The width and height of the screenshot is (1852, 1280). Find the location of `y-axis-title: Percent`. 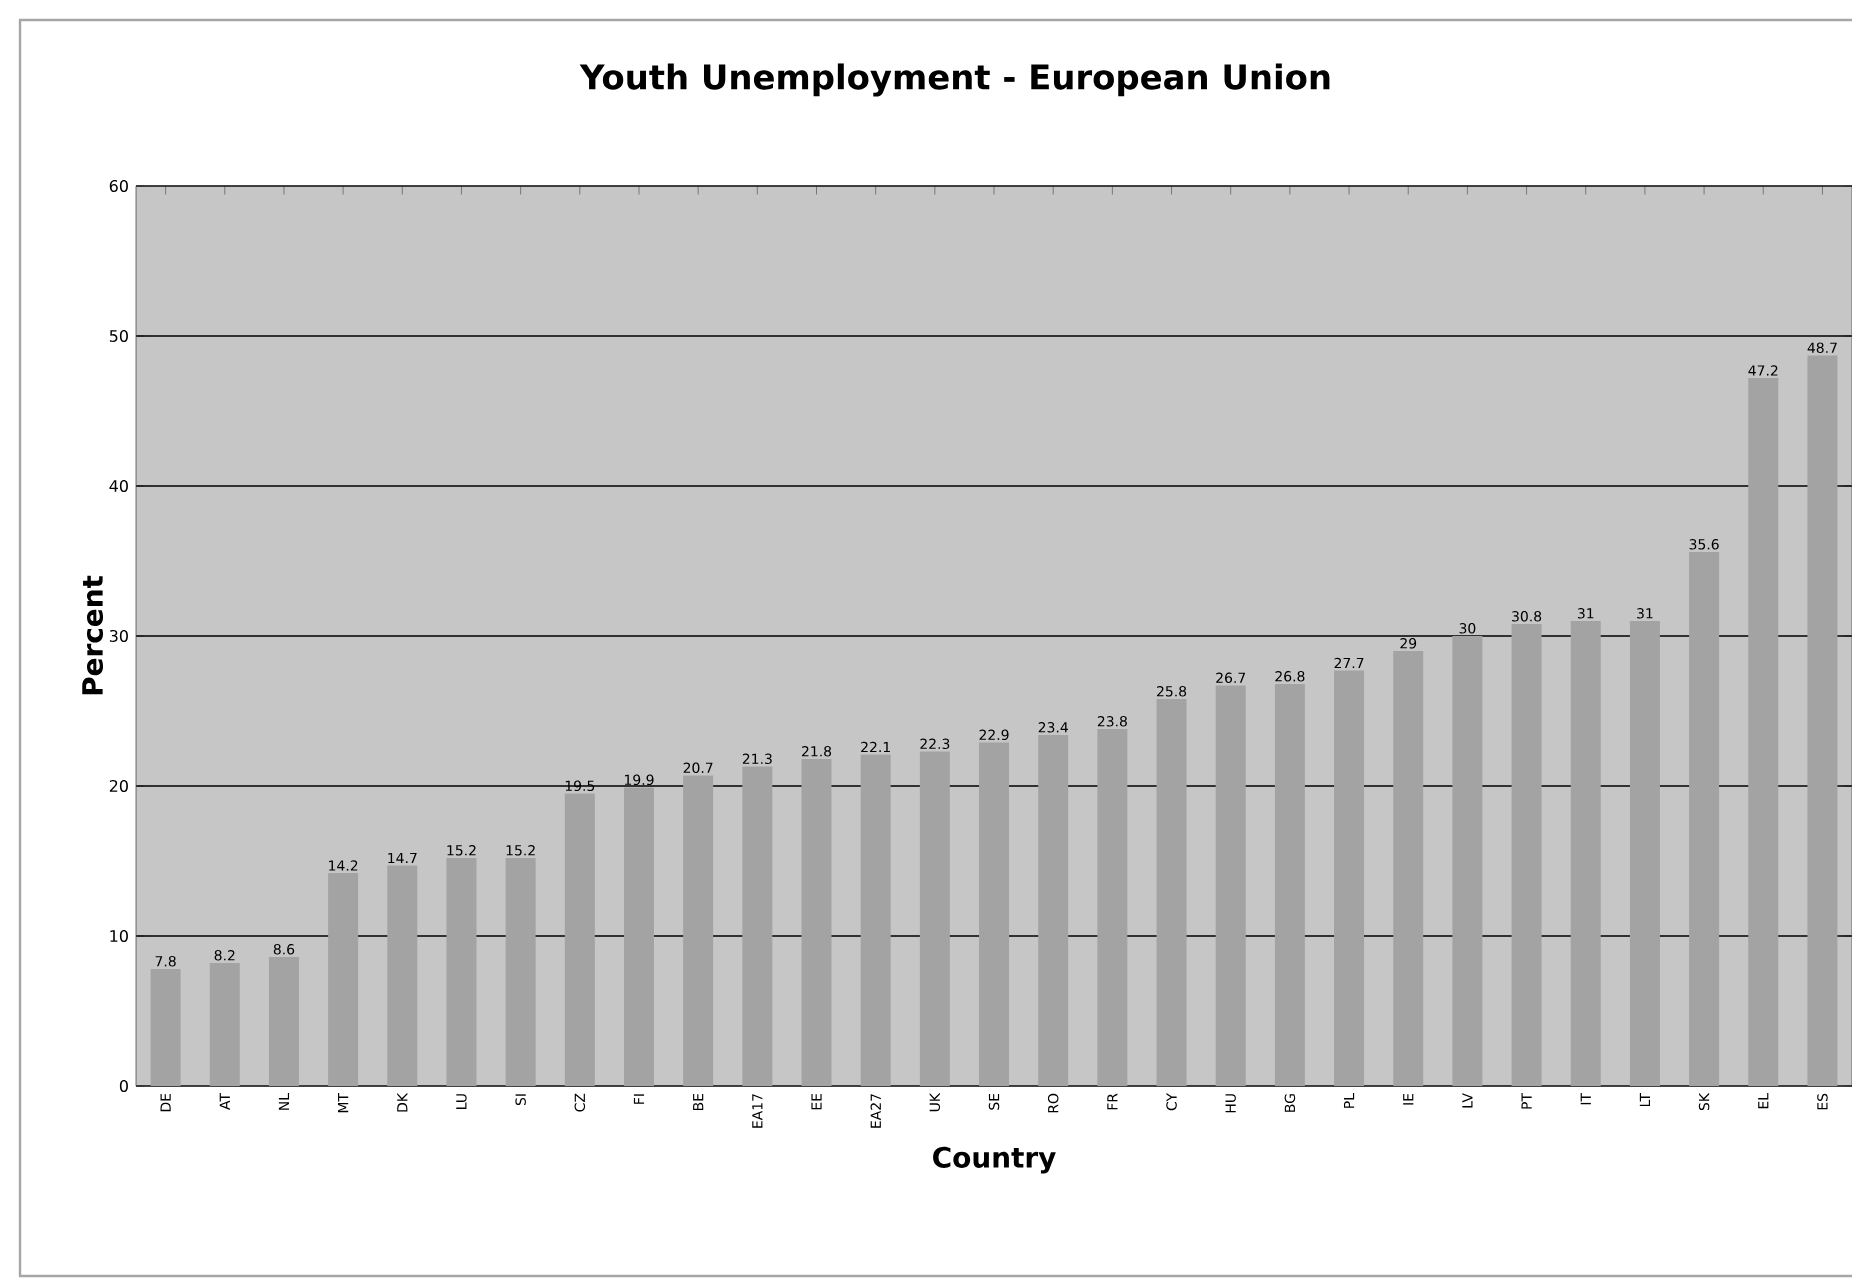

y-axis-title: Percent is located at coordinates (93, 635).